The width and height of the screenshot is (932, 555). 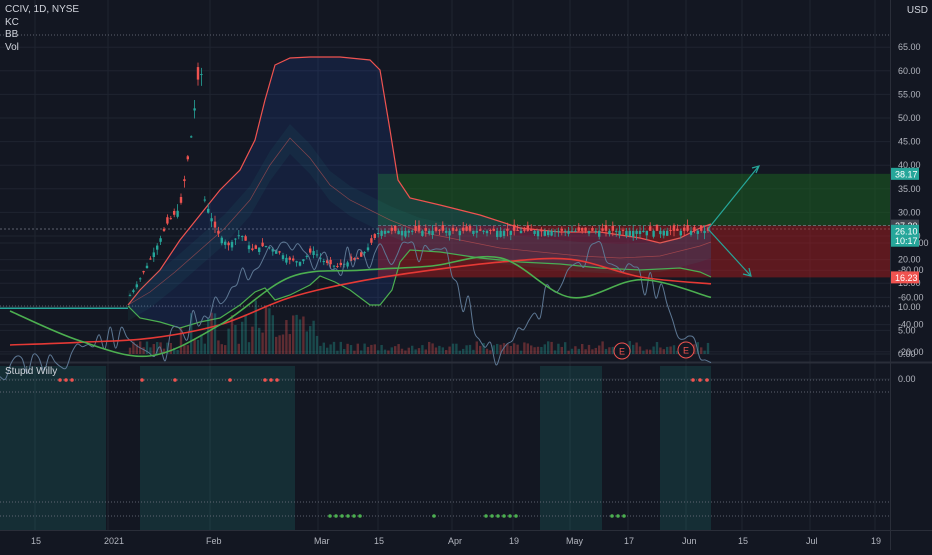 What do you see at coordinates (812, 541) in the screenshot?
I see `time-tick-label: Jul` at bounding box center [812, 541].